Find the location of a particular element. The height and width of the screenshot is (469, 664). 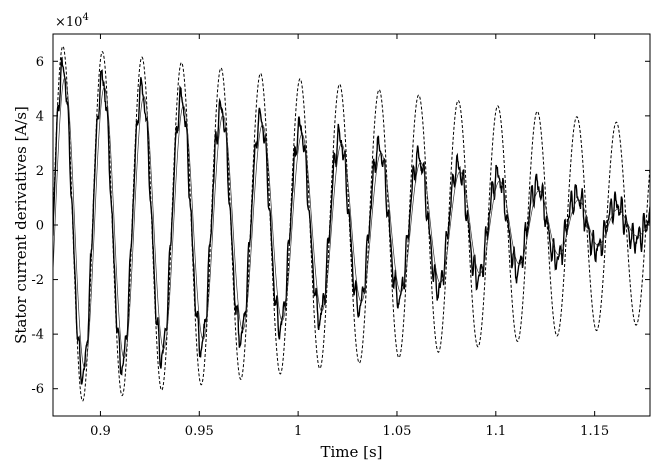

y-tick-label: 2 is located at coordinates (40, 171).